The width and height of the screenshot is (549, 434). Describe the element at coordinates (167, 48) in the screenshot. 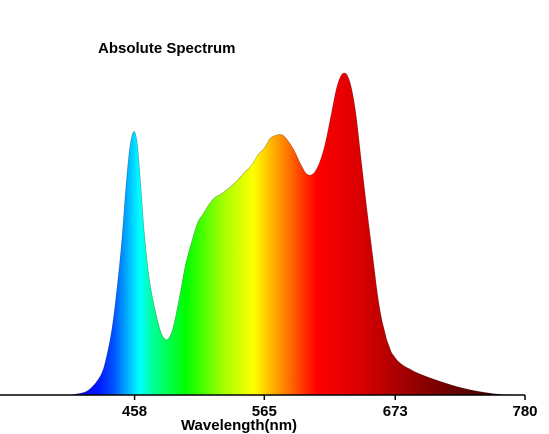

I see `chart-title: Absolute Spectrum` at that location.